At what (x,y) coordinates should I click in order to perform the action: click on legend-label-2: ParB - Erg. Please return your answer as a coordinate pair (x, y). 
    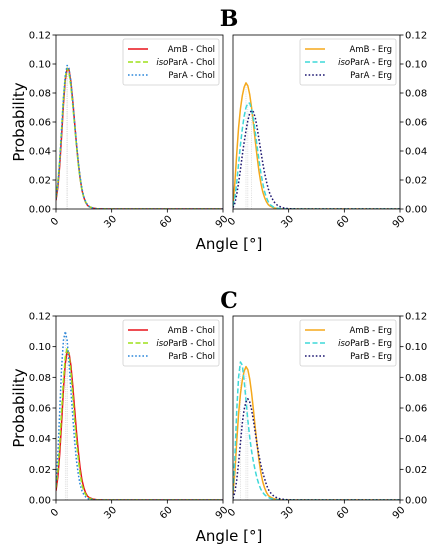
    Looking at the image, I should click on (371, 357).